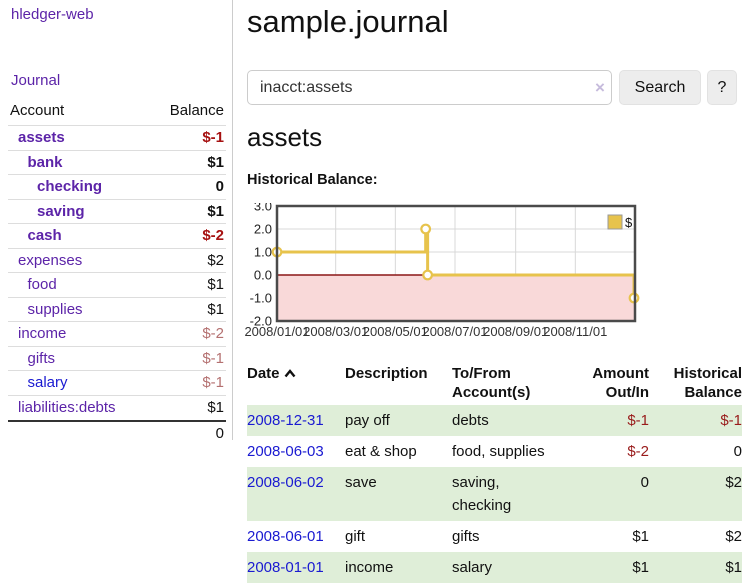 The image size is (742, 583). I want to click on account-section-title: assets, so click(285, 137).